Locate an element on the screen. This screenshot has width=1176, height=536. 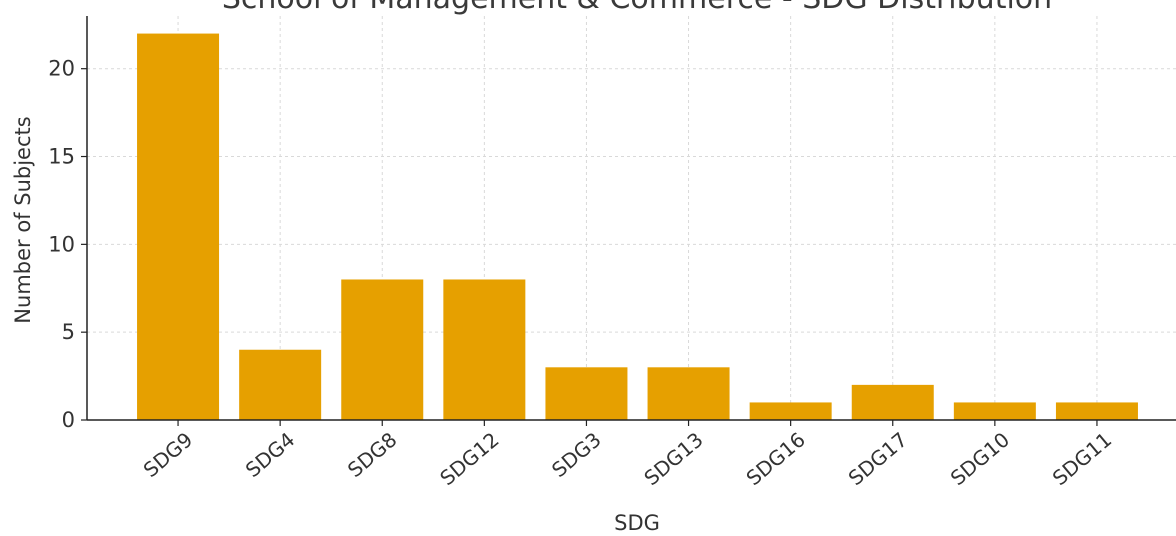
y-tick-label: 15 is located at coordinates (61, 157).